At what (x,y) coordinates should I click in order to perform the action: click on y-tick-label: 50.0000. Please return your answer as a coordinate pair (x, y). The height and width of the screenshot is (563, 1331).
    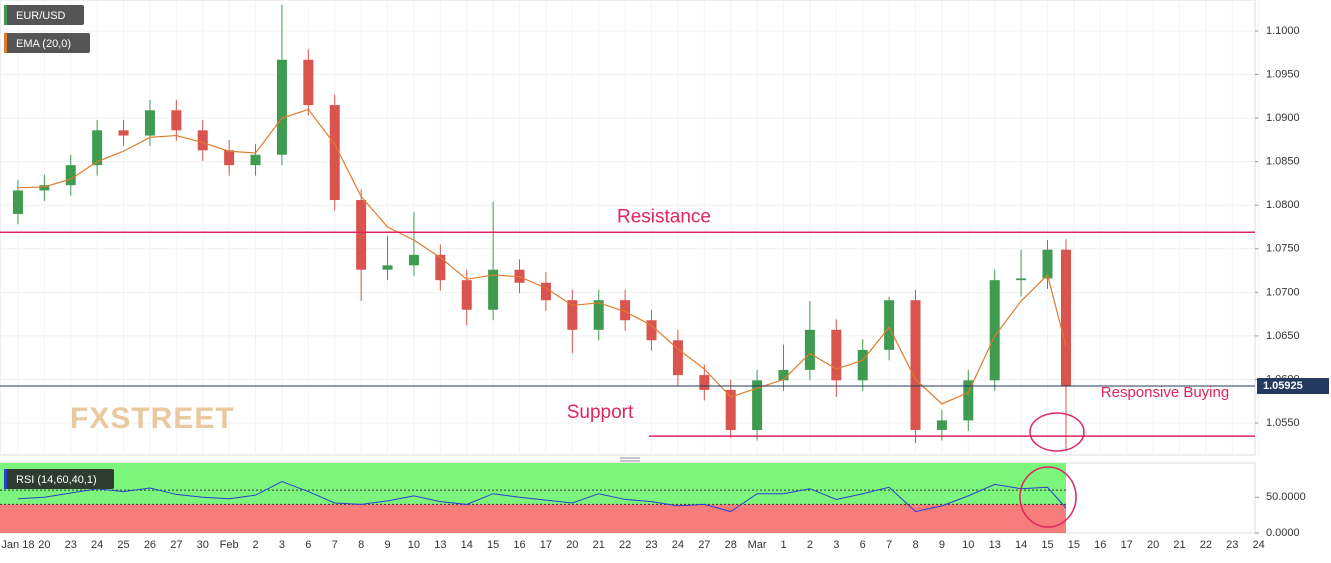
    Looking at the image, I should click on (1286, 497).